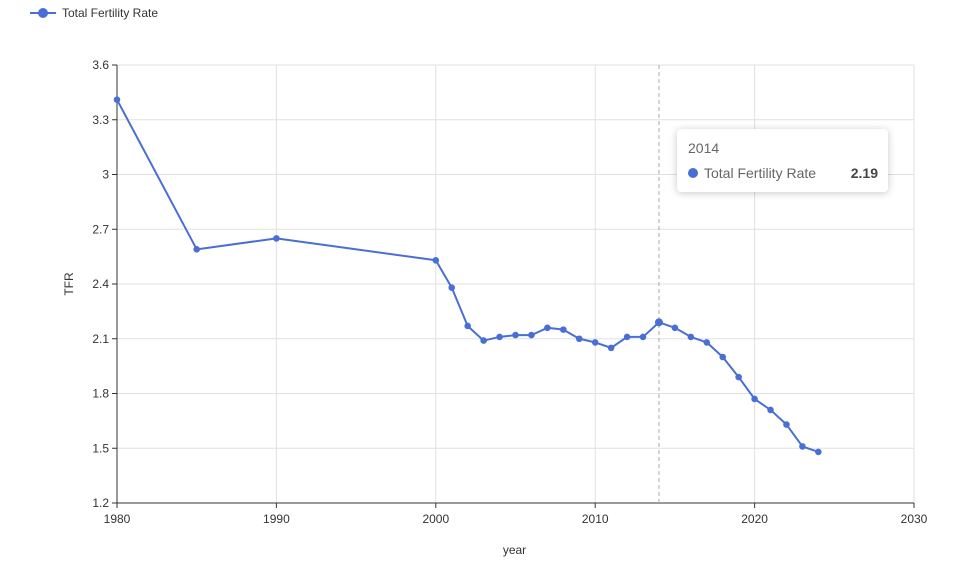 Image resolution: width=963 pixels, height=572 pixels. What do you see at coordinates (100, 65) in the screenshot?
I see `y-tick-label: 3.6` at bounding box center [100, 65].